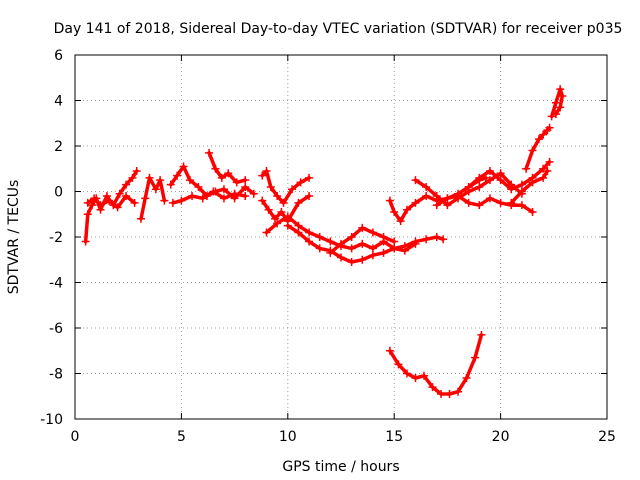 The height and width of the screenshot is (480, 640). What do you see at coordinates (394, 437) in the screenshot?
I see `x-tick-label: 15` at bounding box center [394, 437].